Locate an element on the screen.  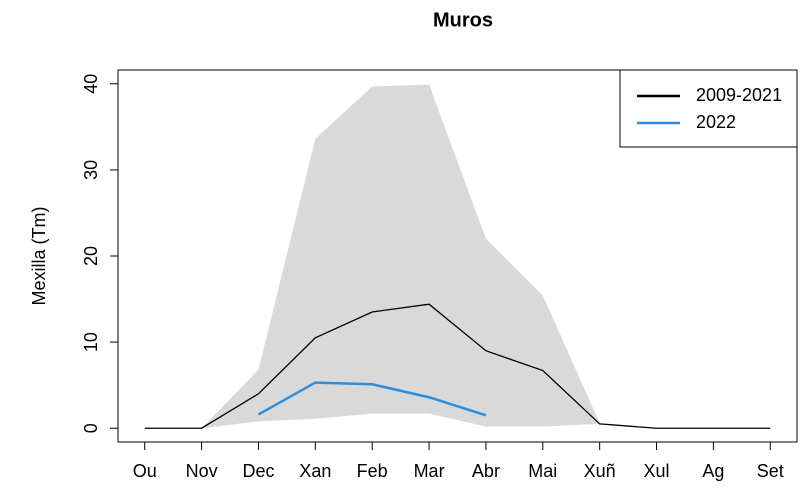
x-tick-label: Abr is located at coordinates (486, 471).